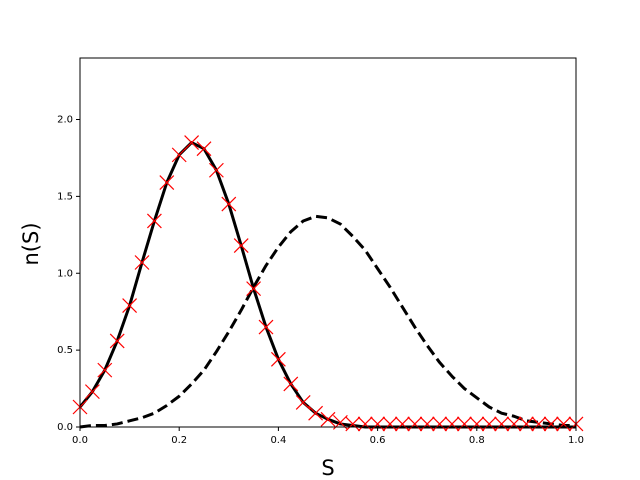 This screenshot has width=640, height=480. Describe the element at coordinates (327, 468) in the screenshot. I see `x-axis-label: S` at that location.